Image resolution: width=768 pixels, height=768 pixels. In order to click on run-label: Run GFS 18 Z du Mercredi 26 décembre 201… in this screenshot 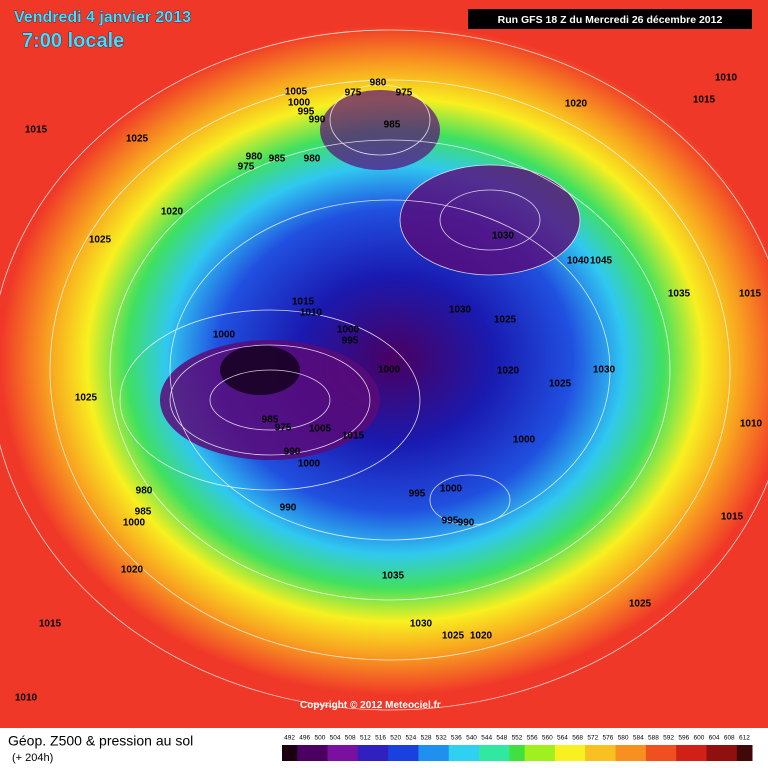, I will do `click(610, 20)`.